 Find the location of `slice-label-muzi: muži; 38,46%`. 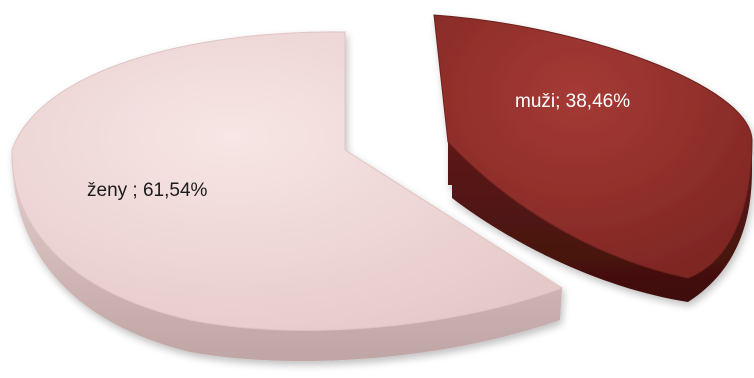

slice-label-muzi: muži; 38,46% is located at coordinates (572, 101).